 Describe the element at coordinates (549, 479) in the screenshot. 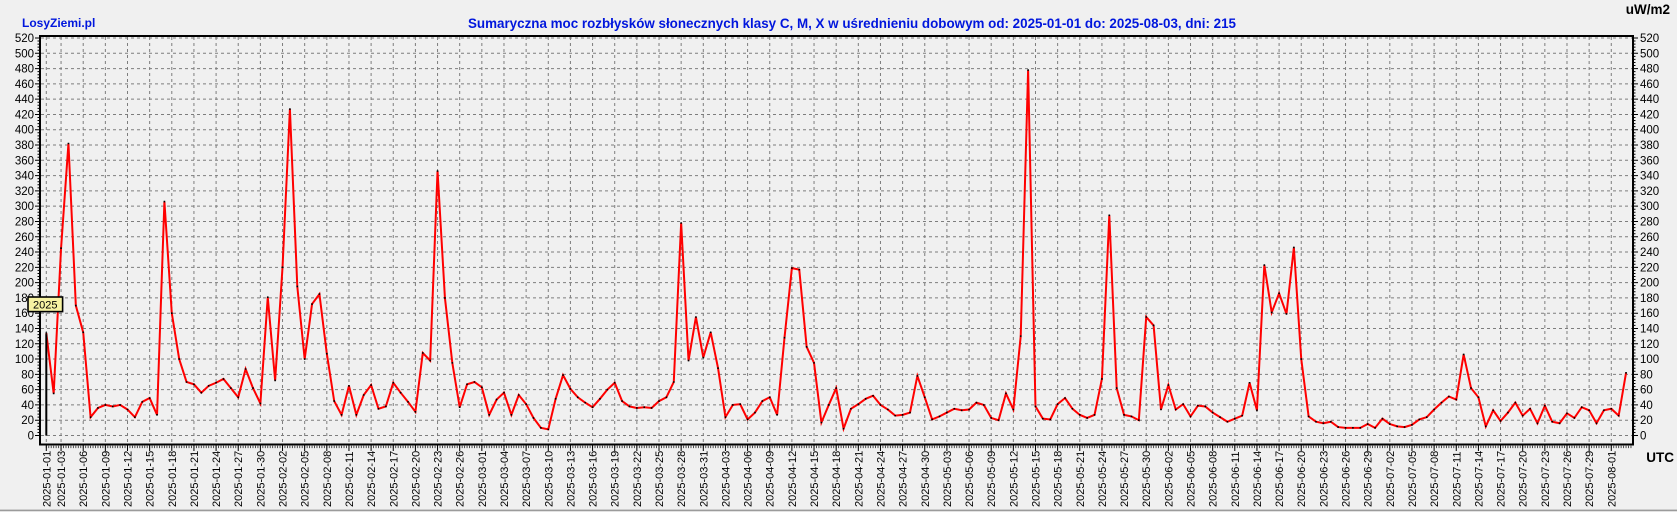

I see `svg-text: 2025-03-10` at that location.